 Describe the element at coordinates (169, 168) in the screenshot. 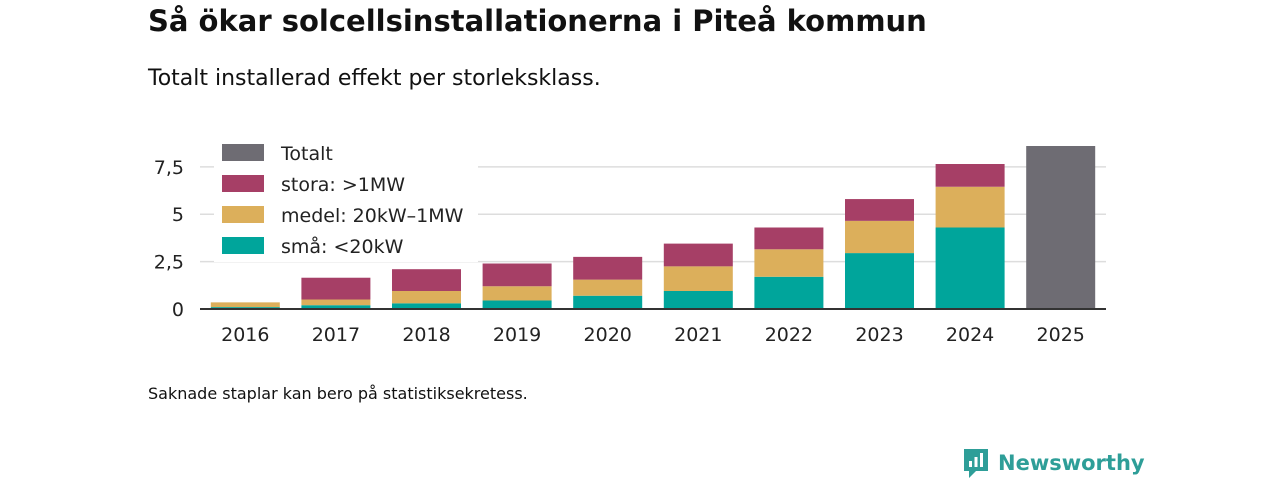

I see `y-tick-label: 7,5` at that location.